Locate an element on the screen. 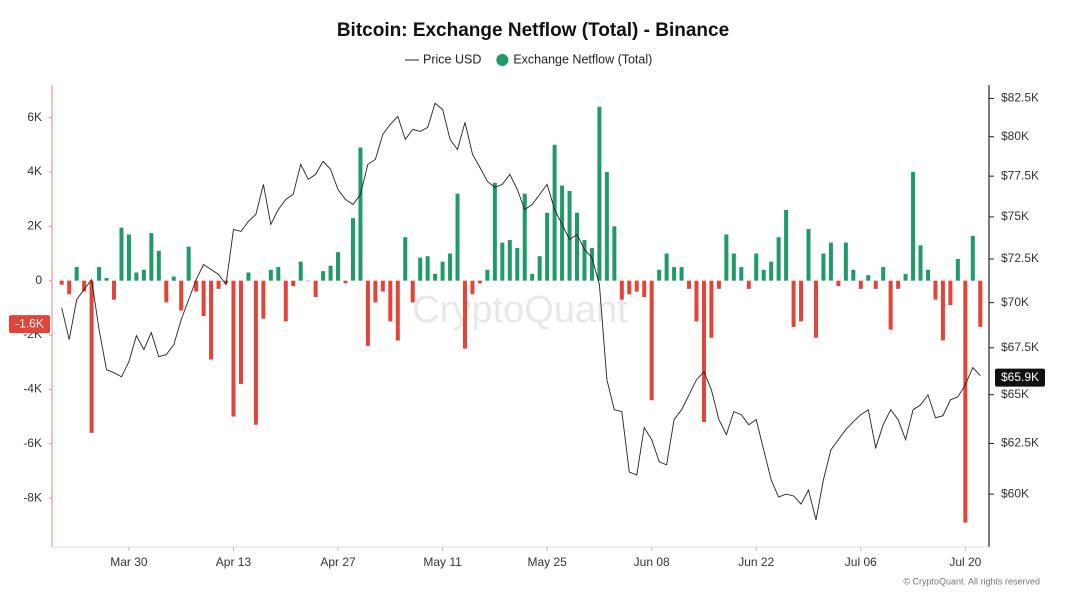 Image resolution: width=1066 pixels, height=600 pixels. x-tick-label: Jul 20 is located at coordinates (965, 562).